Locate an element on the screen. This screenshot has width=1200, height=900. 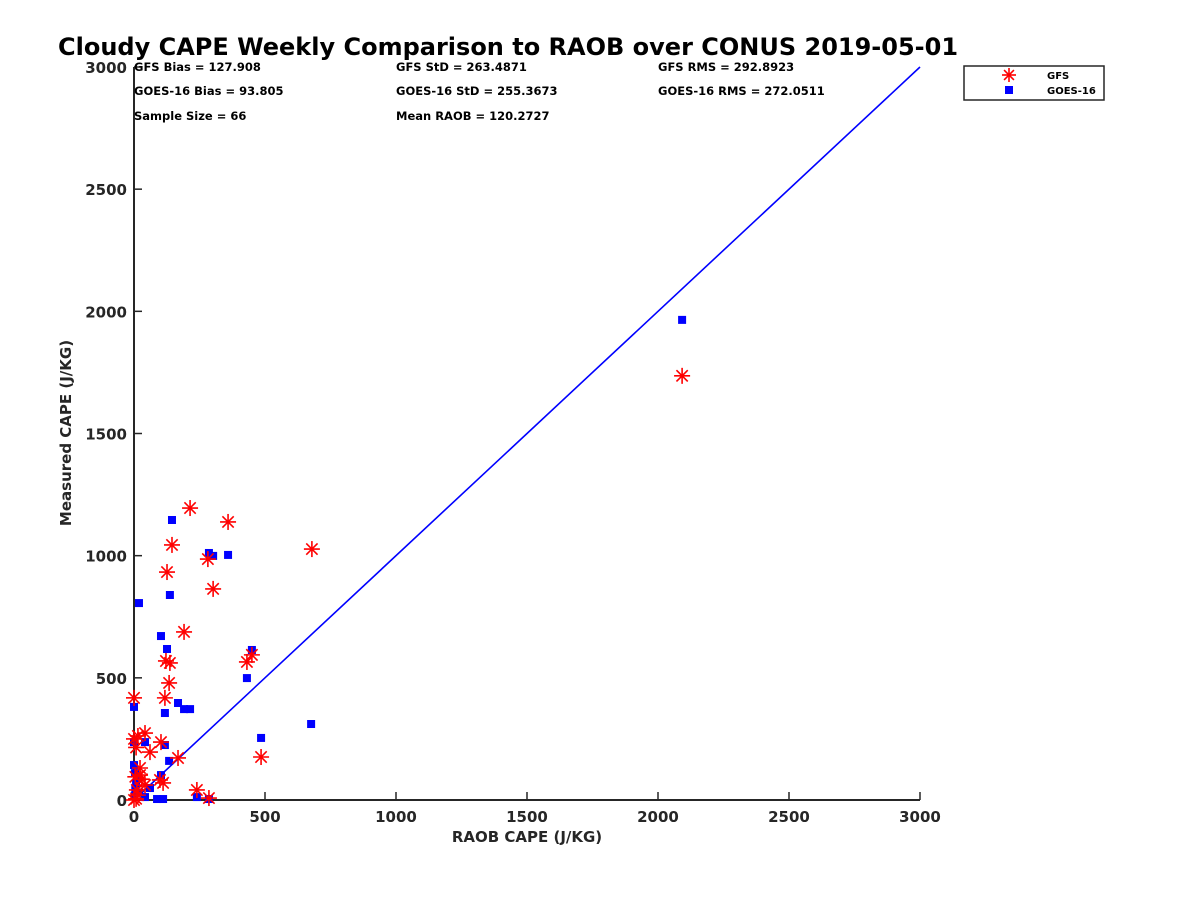
legend-goes16-label: GOES-16 is located at coordinates (1071, 91).